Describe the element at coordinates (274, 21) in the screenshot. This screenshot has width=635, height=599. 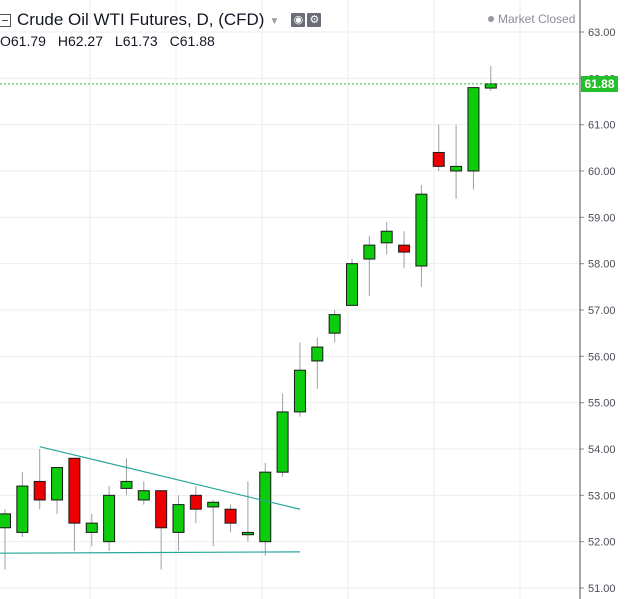
I see `chevron-down-icon: ▼` at that location.